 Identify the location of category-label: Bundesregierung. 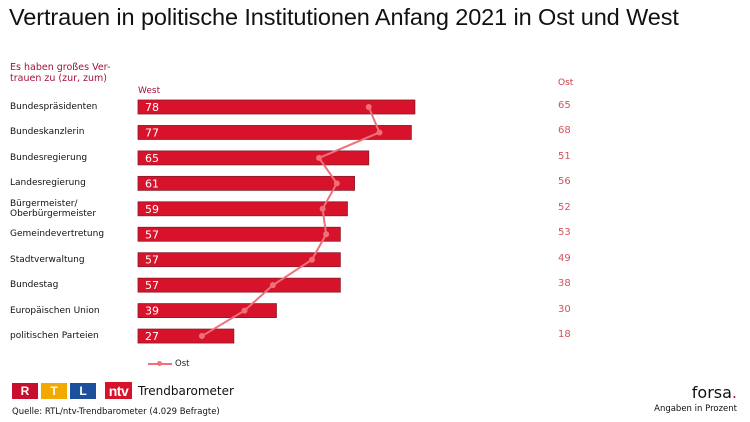
(49, 157).